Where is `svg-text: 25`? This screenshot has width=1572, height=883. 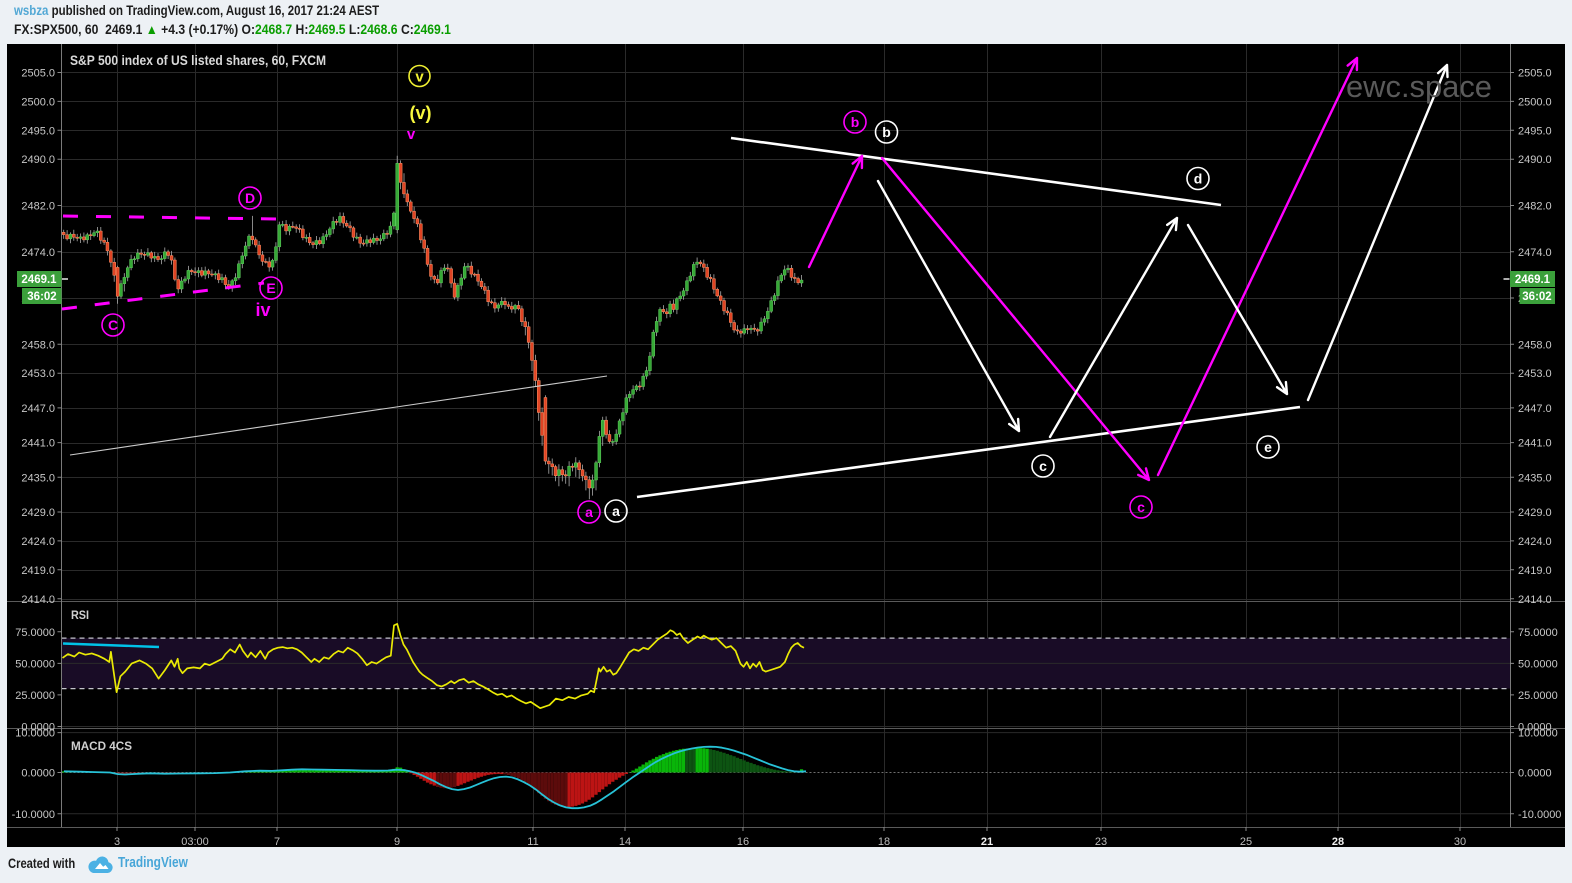 svg-text: 25 is located at coordinates (1246, 841).